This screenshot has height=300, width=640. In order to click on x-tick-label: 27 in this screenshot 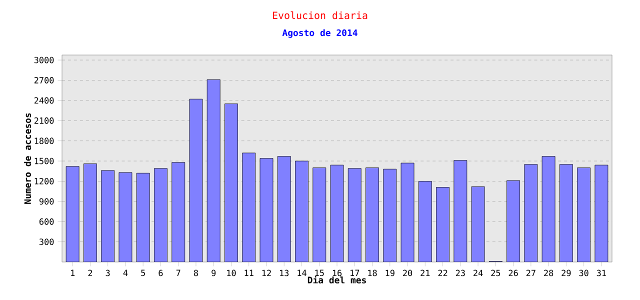, I will do `click(531, 273)`.